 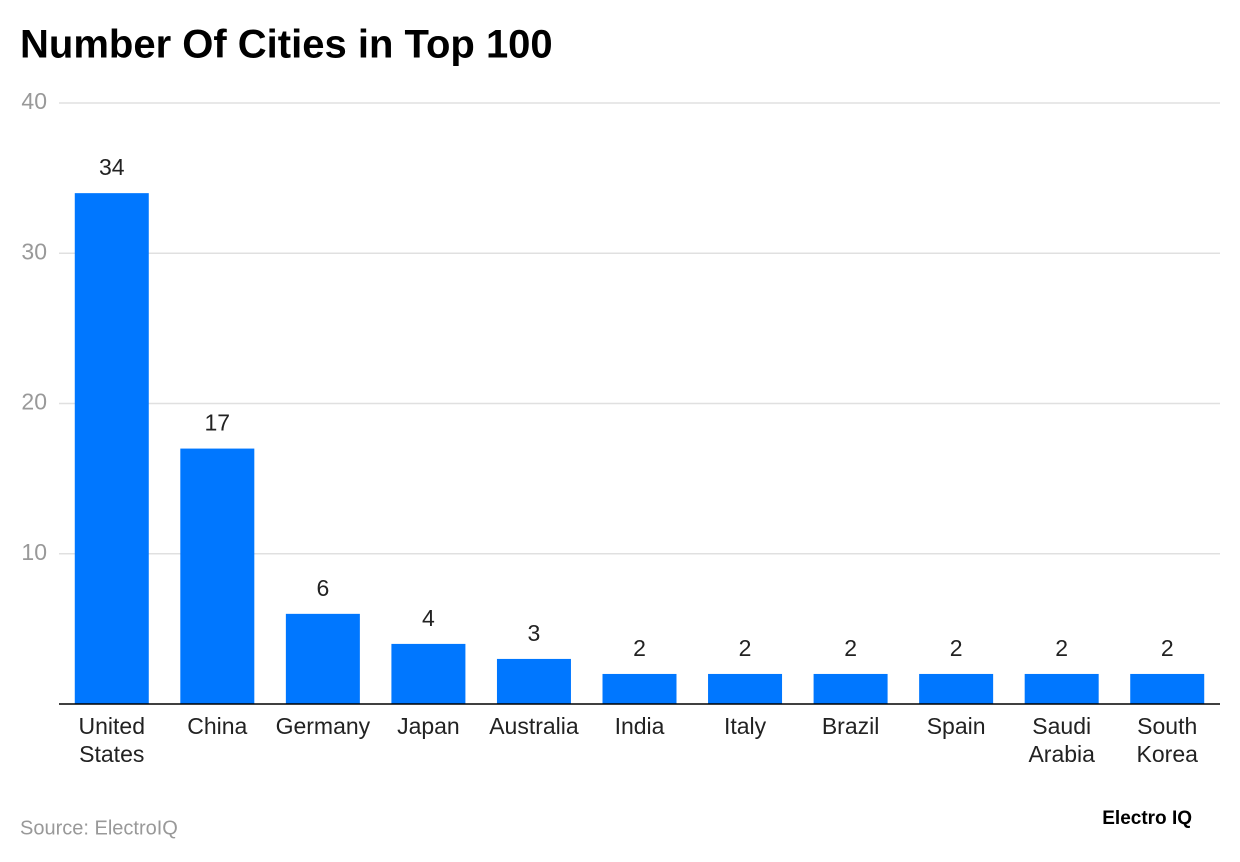 I want to click on x-tick-label: Australia, so click(x=534, y=726).